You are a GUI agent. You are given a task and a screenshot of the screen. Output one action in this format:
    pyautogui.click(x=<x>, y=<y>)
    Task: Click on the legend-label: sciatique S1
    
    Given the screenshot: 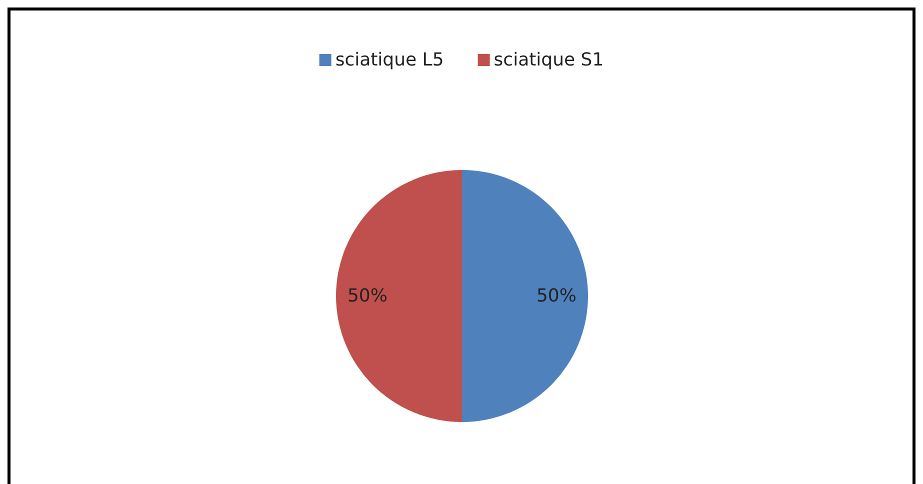 What is the action you would take?
    pyautogui.click(x=549, y=60)
    